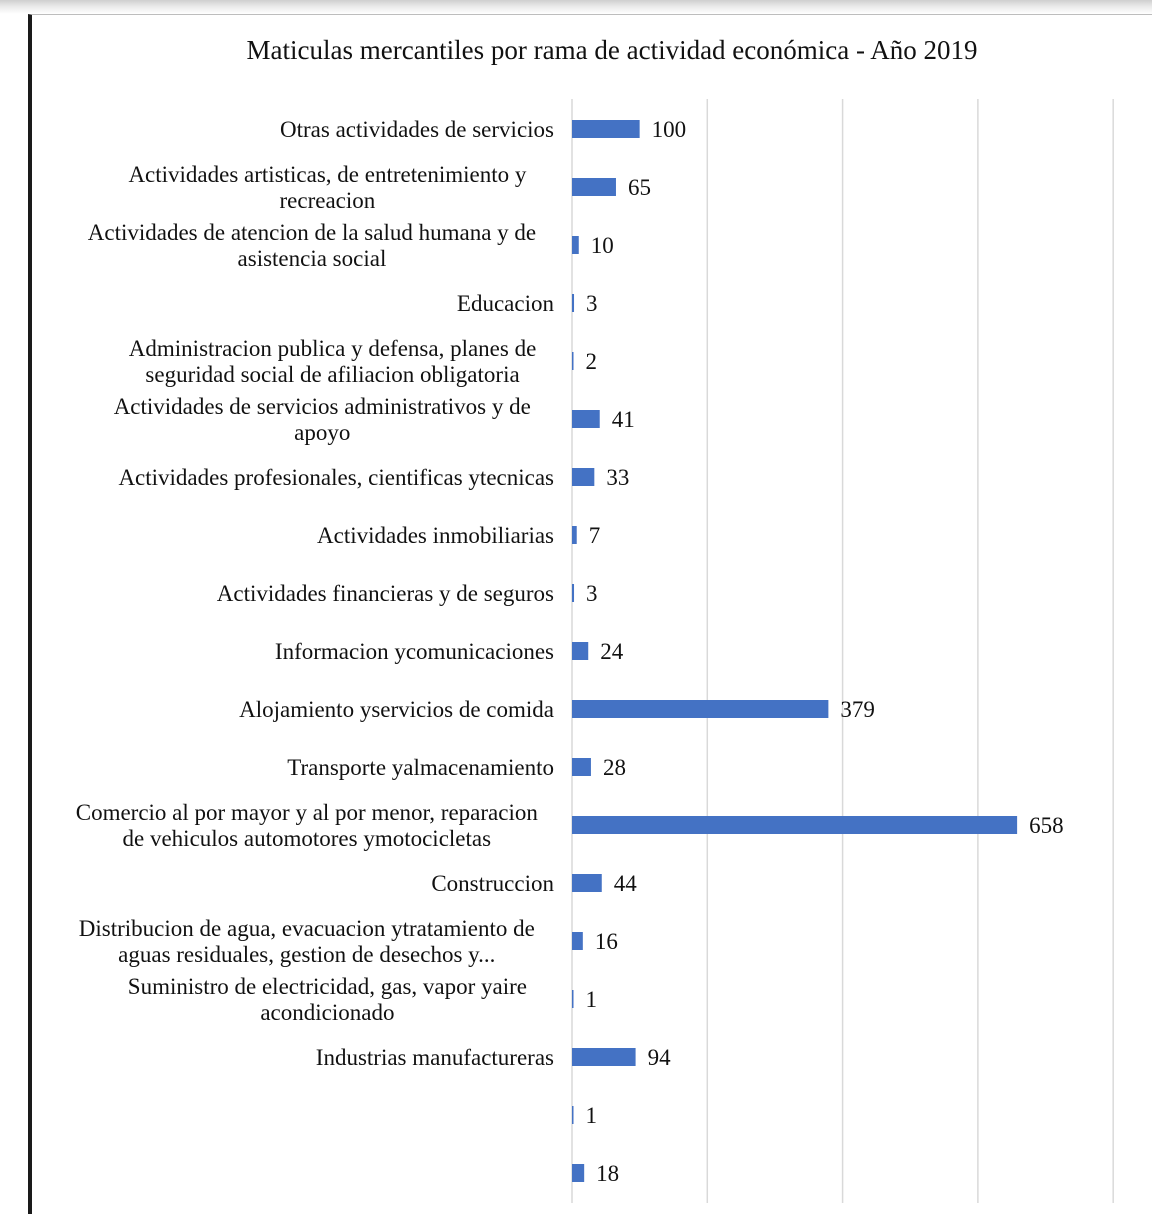 This screenshot has height=1214, width=1152. I want to click on data-label: 94, so click(660, 1057).